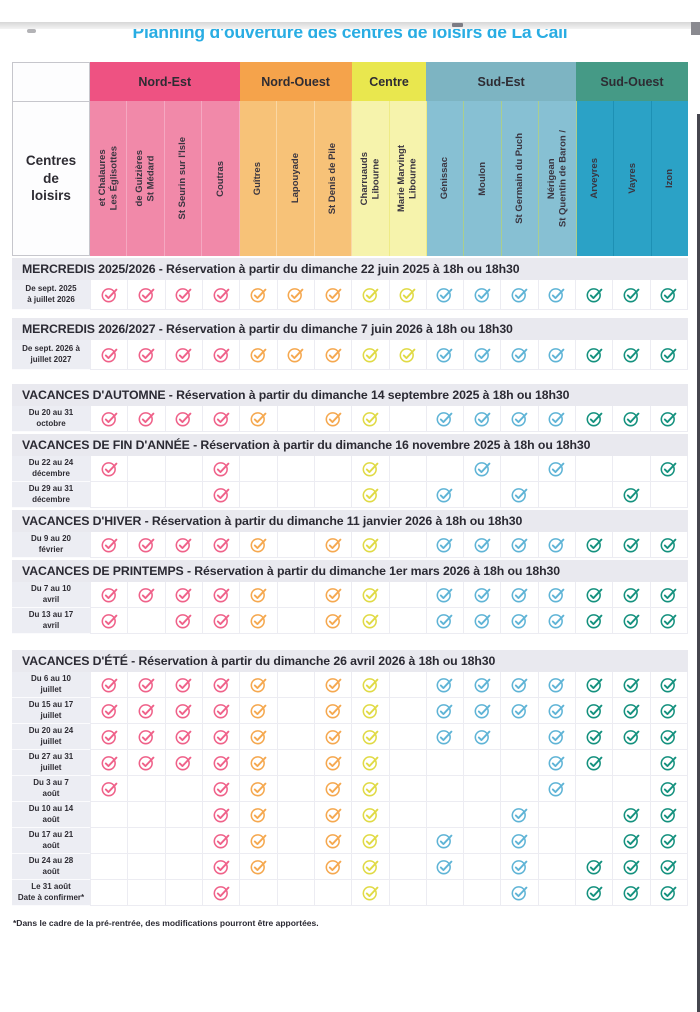 This screenshot has width=700, height=1012. I want to click on column-header: Libourne Charruauds, so click(371, 178).